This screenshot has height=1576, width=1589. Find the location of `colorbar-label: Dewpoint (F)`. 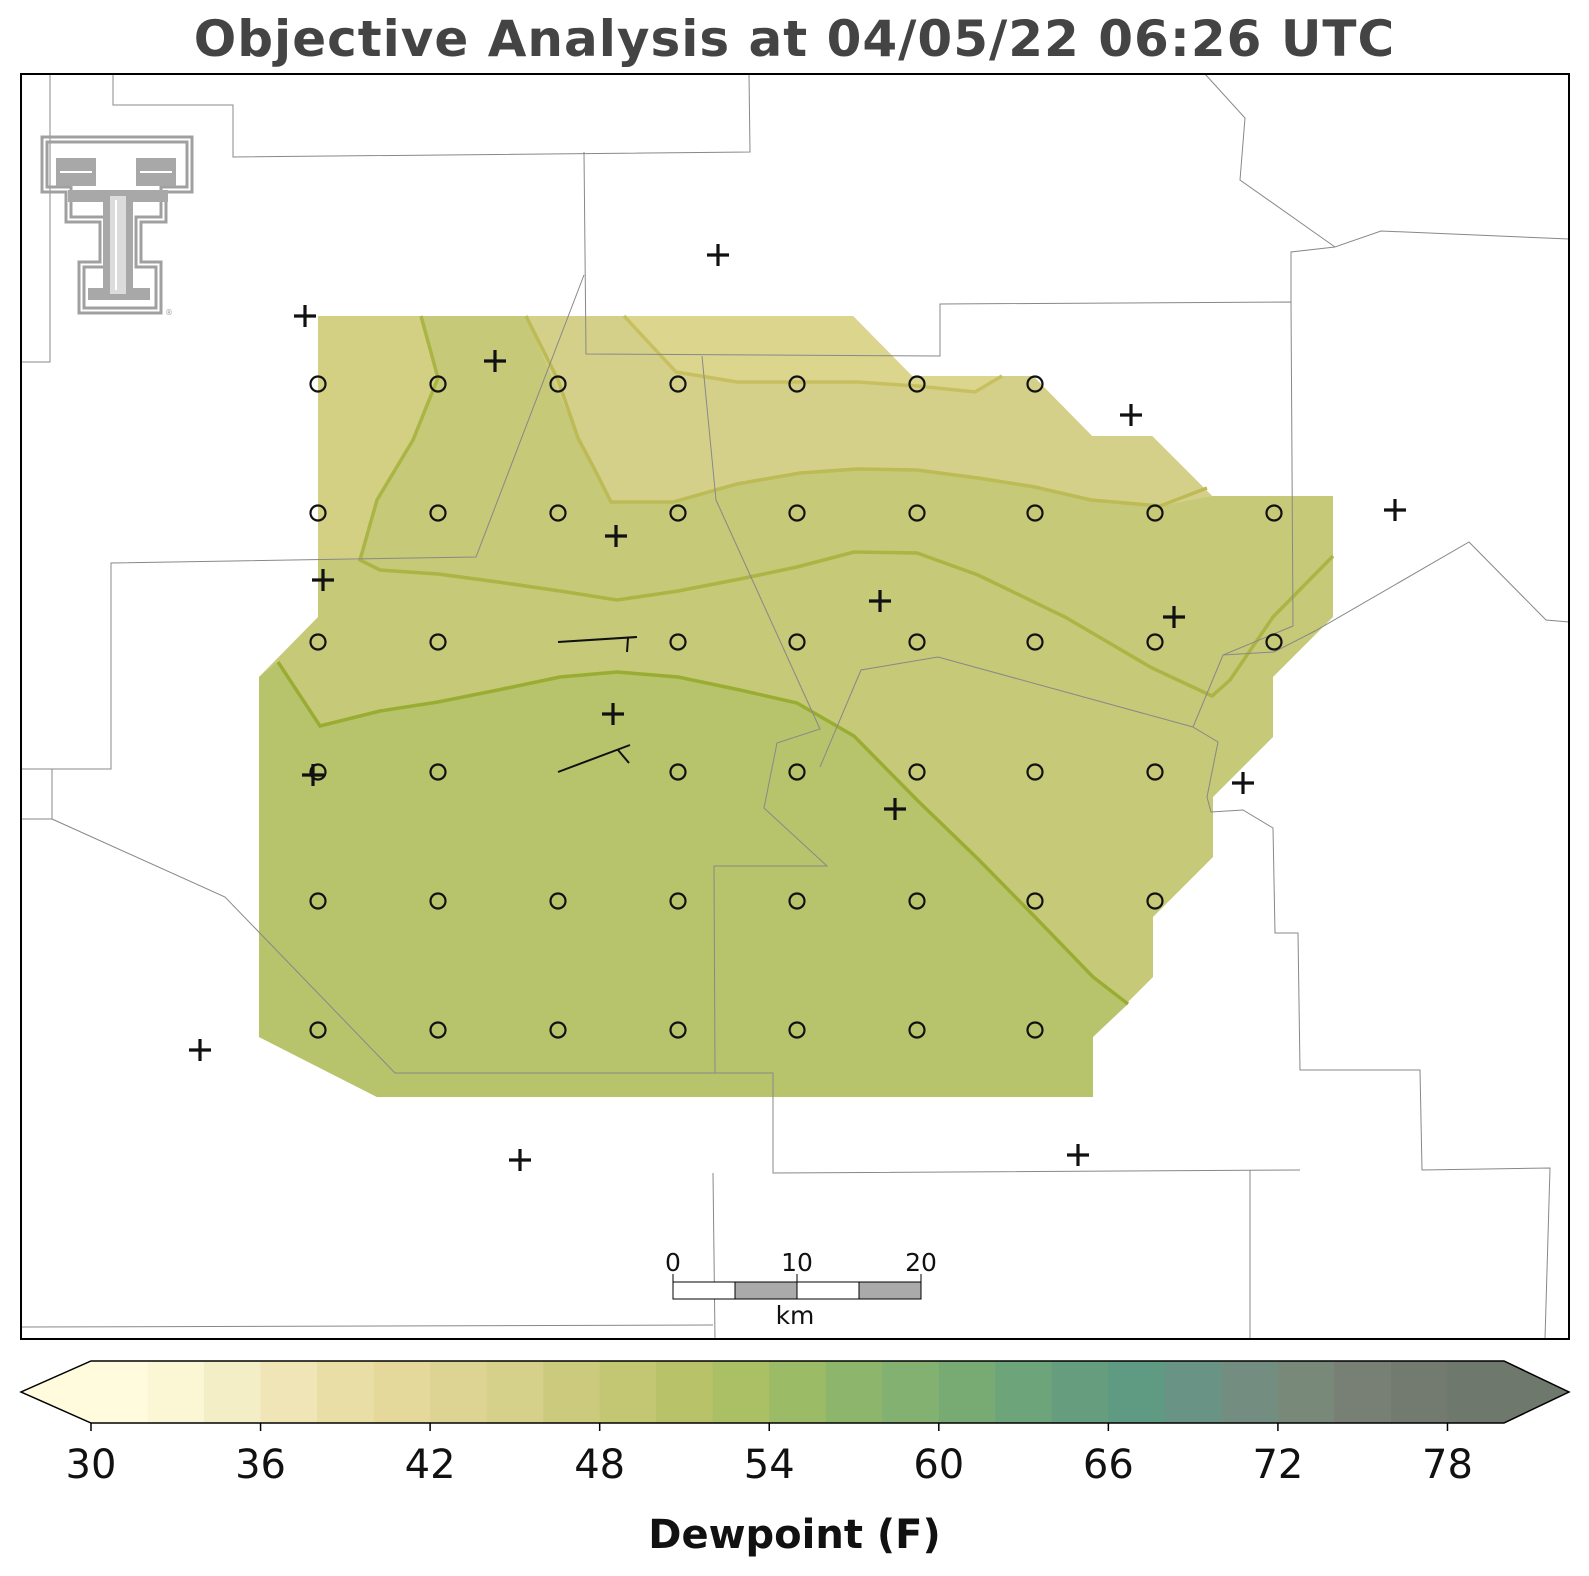

colorbar-label: Dewpoint (F) is located at coordinates (794, 1535).